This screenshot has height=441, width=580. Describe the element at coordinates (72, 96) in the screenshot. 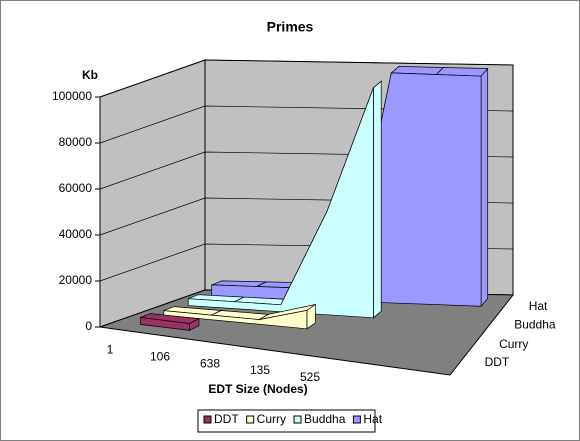

I see `y-tick-label: 100000` at that location.